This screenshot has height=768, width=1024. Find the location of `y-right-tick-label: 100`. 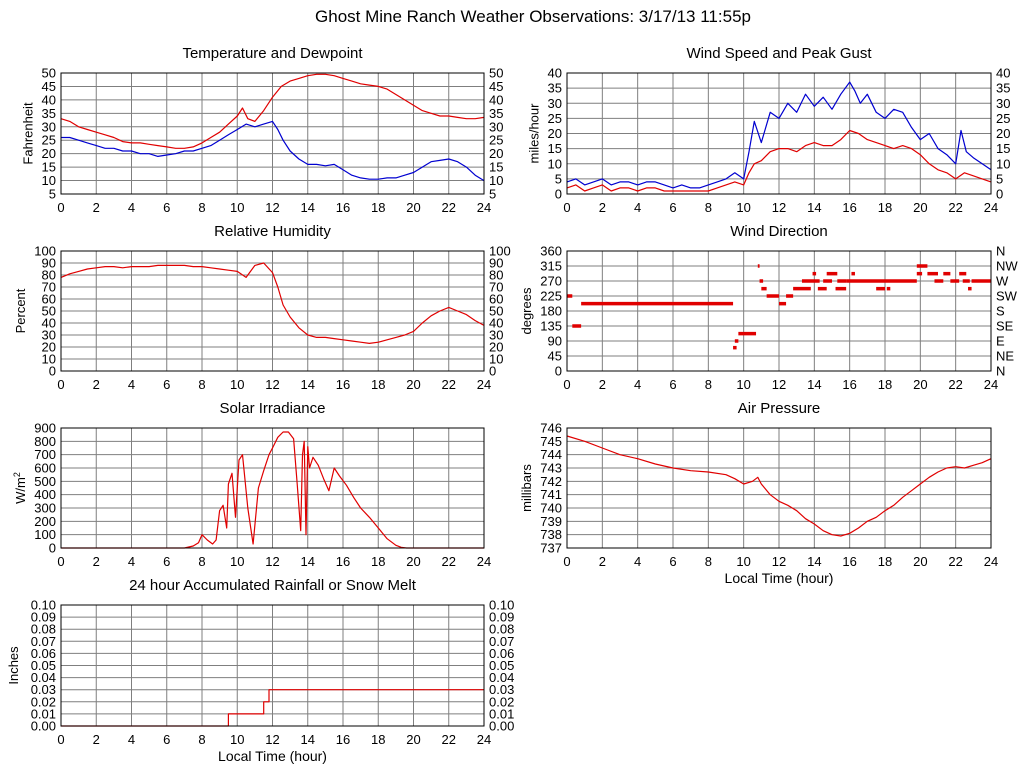

y-right-tick-label: 100 is located at coordinates (500, 251).